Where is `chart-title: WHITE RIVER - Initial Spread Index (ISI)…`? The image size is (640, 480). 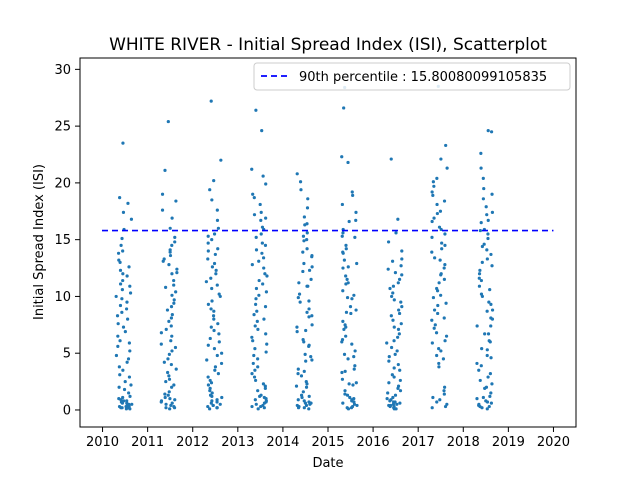
chart-title: WHITE RIVER - Initial Spread Index (ISI)… is located at coordinates (328, 45).